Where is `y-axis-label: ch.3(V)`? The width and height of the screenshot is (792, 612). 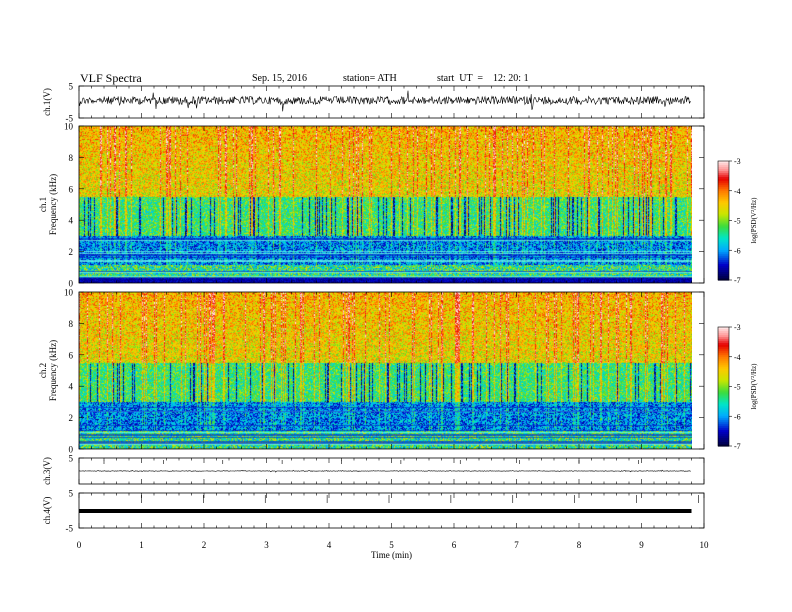 y-axis-label: ch.3(V) is located at coordinates (47, 471).